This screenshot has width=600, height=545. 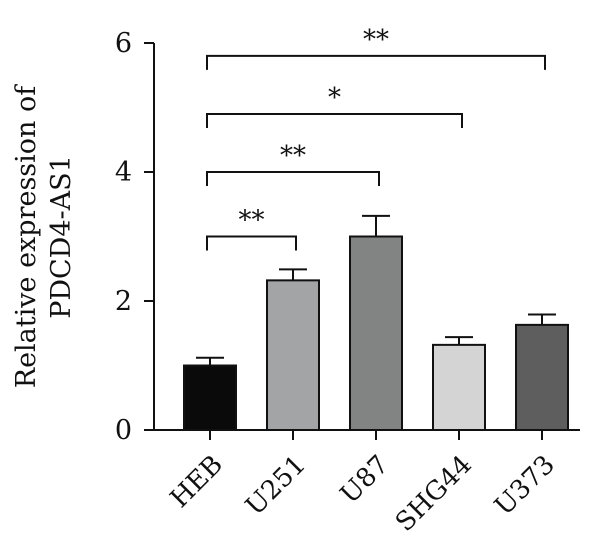 What do you see at coordinates (210, 397) in the screenshot?
I see `bar-heb` at bounding box center [210, 397].